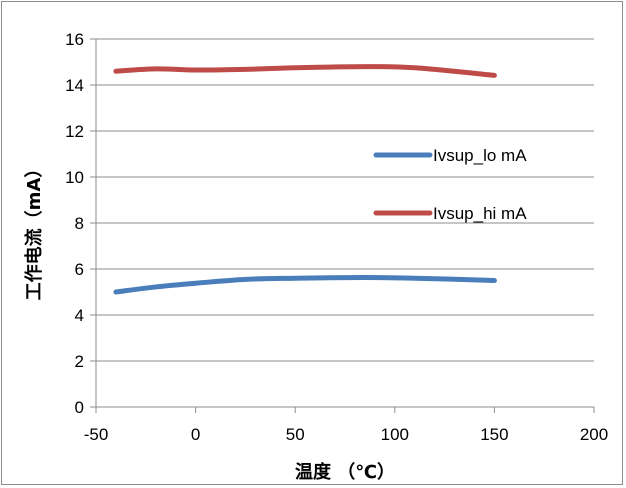  What do you see at coordinates (74, 131) in the screenshot?
I see `y-tick-label: 12` at bounding box center [74, 131].